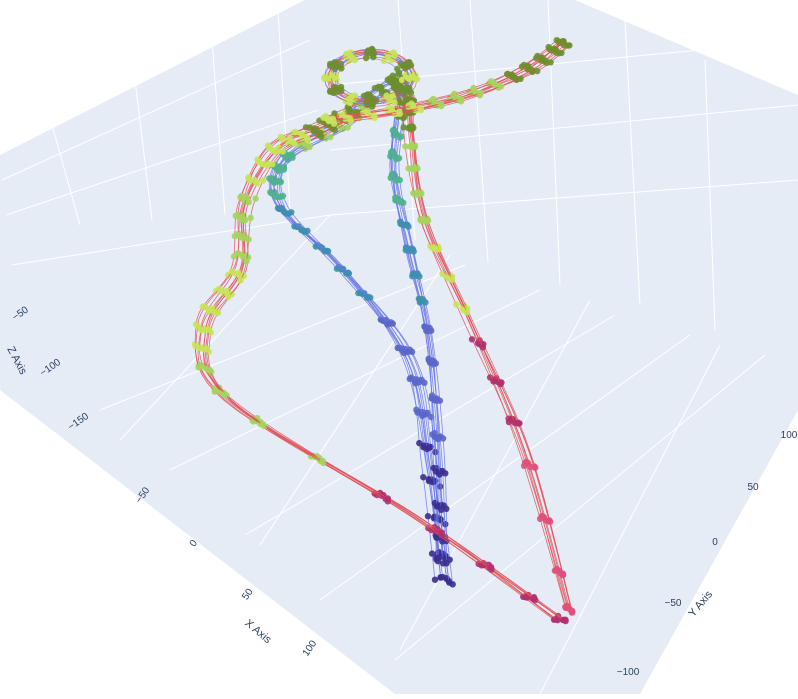 The width and height of the screenshot is (798, 699). What do you see at coordinates (310, 648) in the screenshot?
I see `x-axis-tick-label: 100` at bounding box center [310, 648].